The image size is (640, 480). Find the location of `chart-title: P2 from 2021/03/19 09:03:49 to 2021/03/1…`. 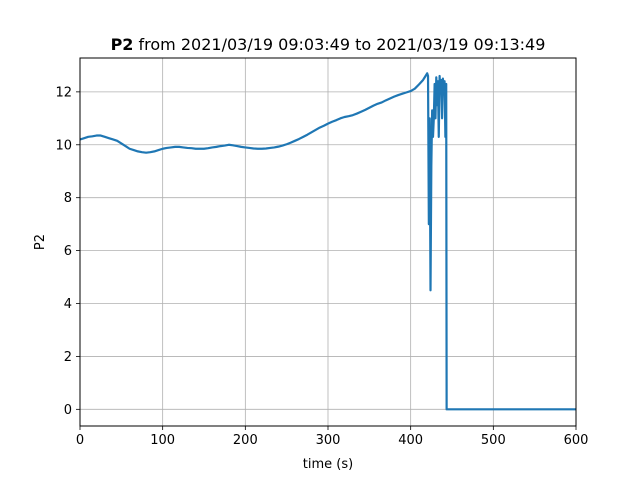

chart-title: P2 from 2021/03/19 09:03:49 to 2021/03/1… is located at coordinates (328, 44).